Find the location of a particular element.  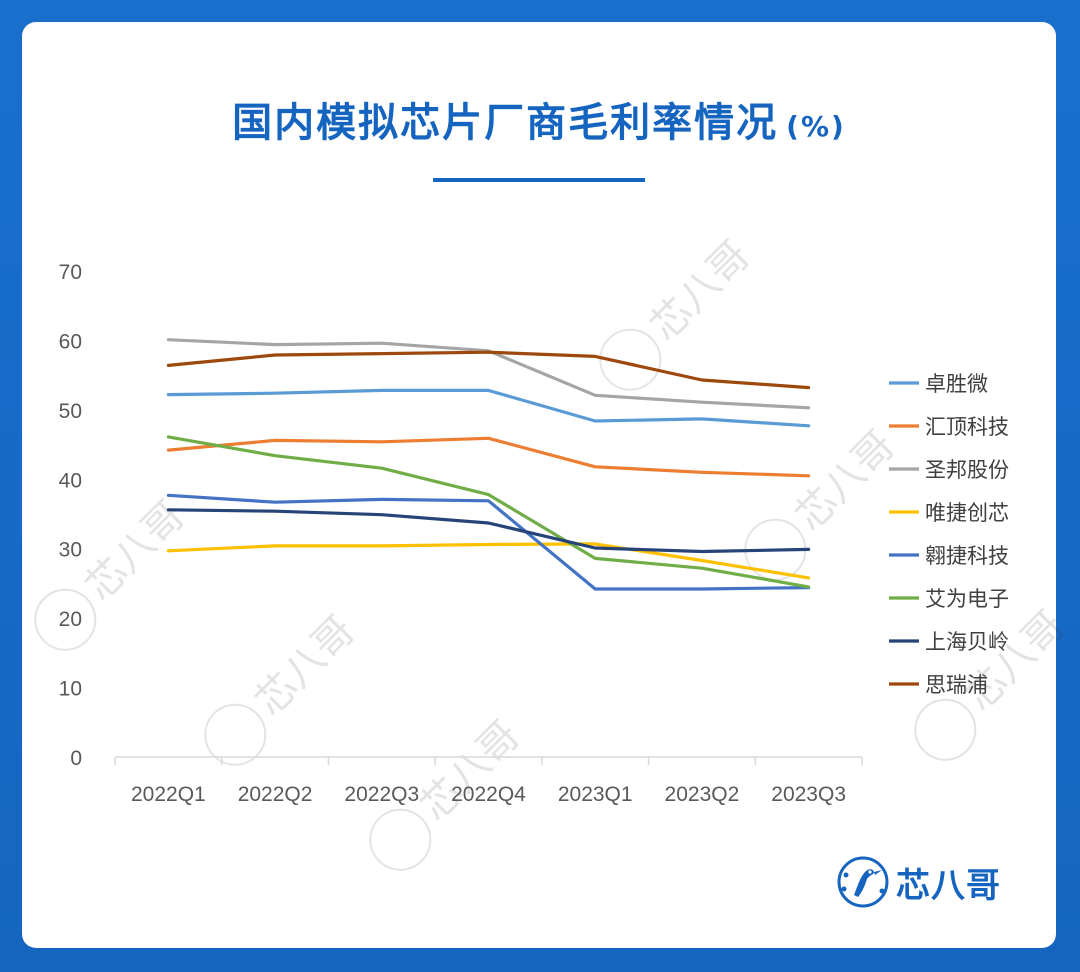

legend-label: 圣邦股份 is located at coordinates (967, 470).